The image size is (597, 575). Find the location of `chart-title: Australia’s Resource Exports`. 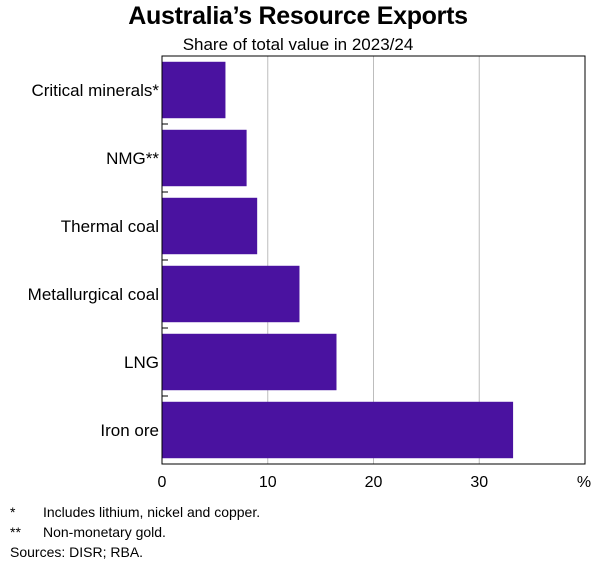

chart-title: Australia’s Resource Exports is located at coordinates (298, 16).